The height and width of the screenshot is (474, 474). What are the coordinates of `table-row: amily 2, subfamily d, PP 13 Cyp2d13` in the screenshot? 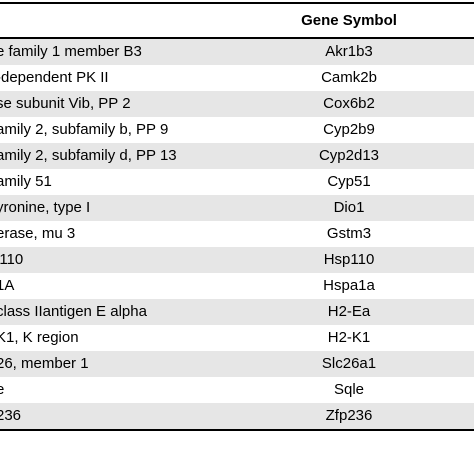 It's located at (237, 156).